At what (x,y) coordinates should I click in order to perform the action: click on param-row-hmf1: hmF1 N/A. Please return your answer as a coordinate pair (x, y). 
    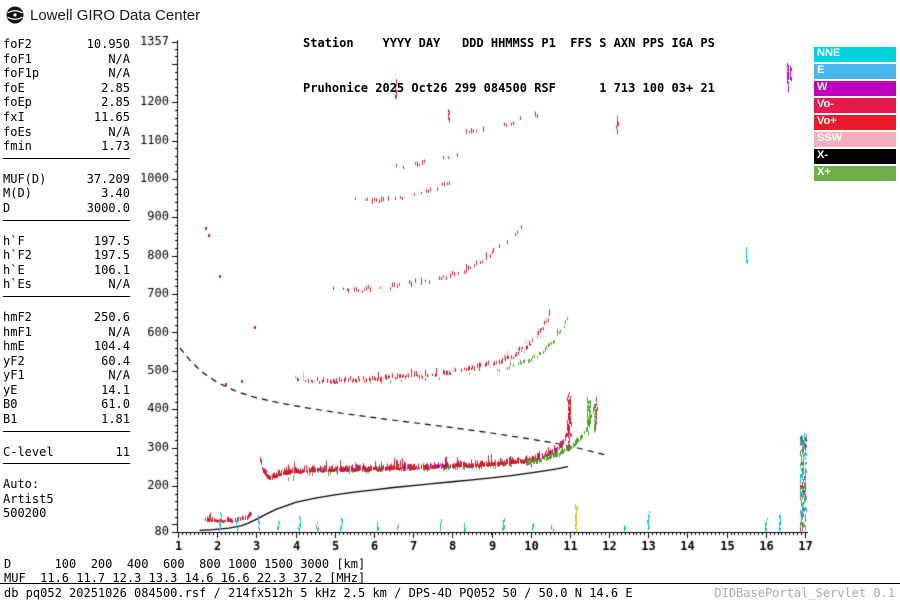
    Looking at the image, I should click on (66, 332).